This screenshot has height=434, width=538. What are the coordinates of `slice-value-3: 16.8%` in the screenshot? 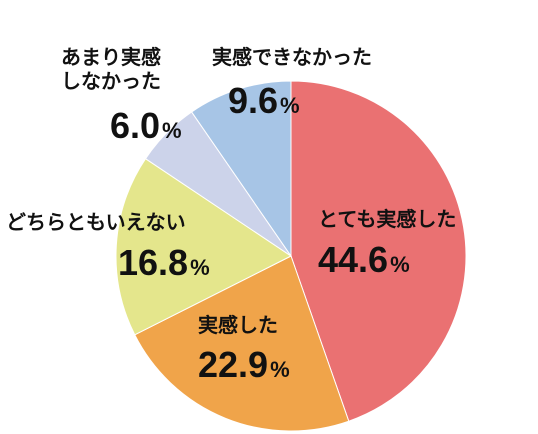 It's located at (164, 262).